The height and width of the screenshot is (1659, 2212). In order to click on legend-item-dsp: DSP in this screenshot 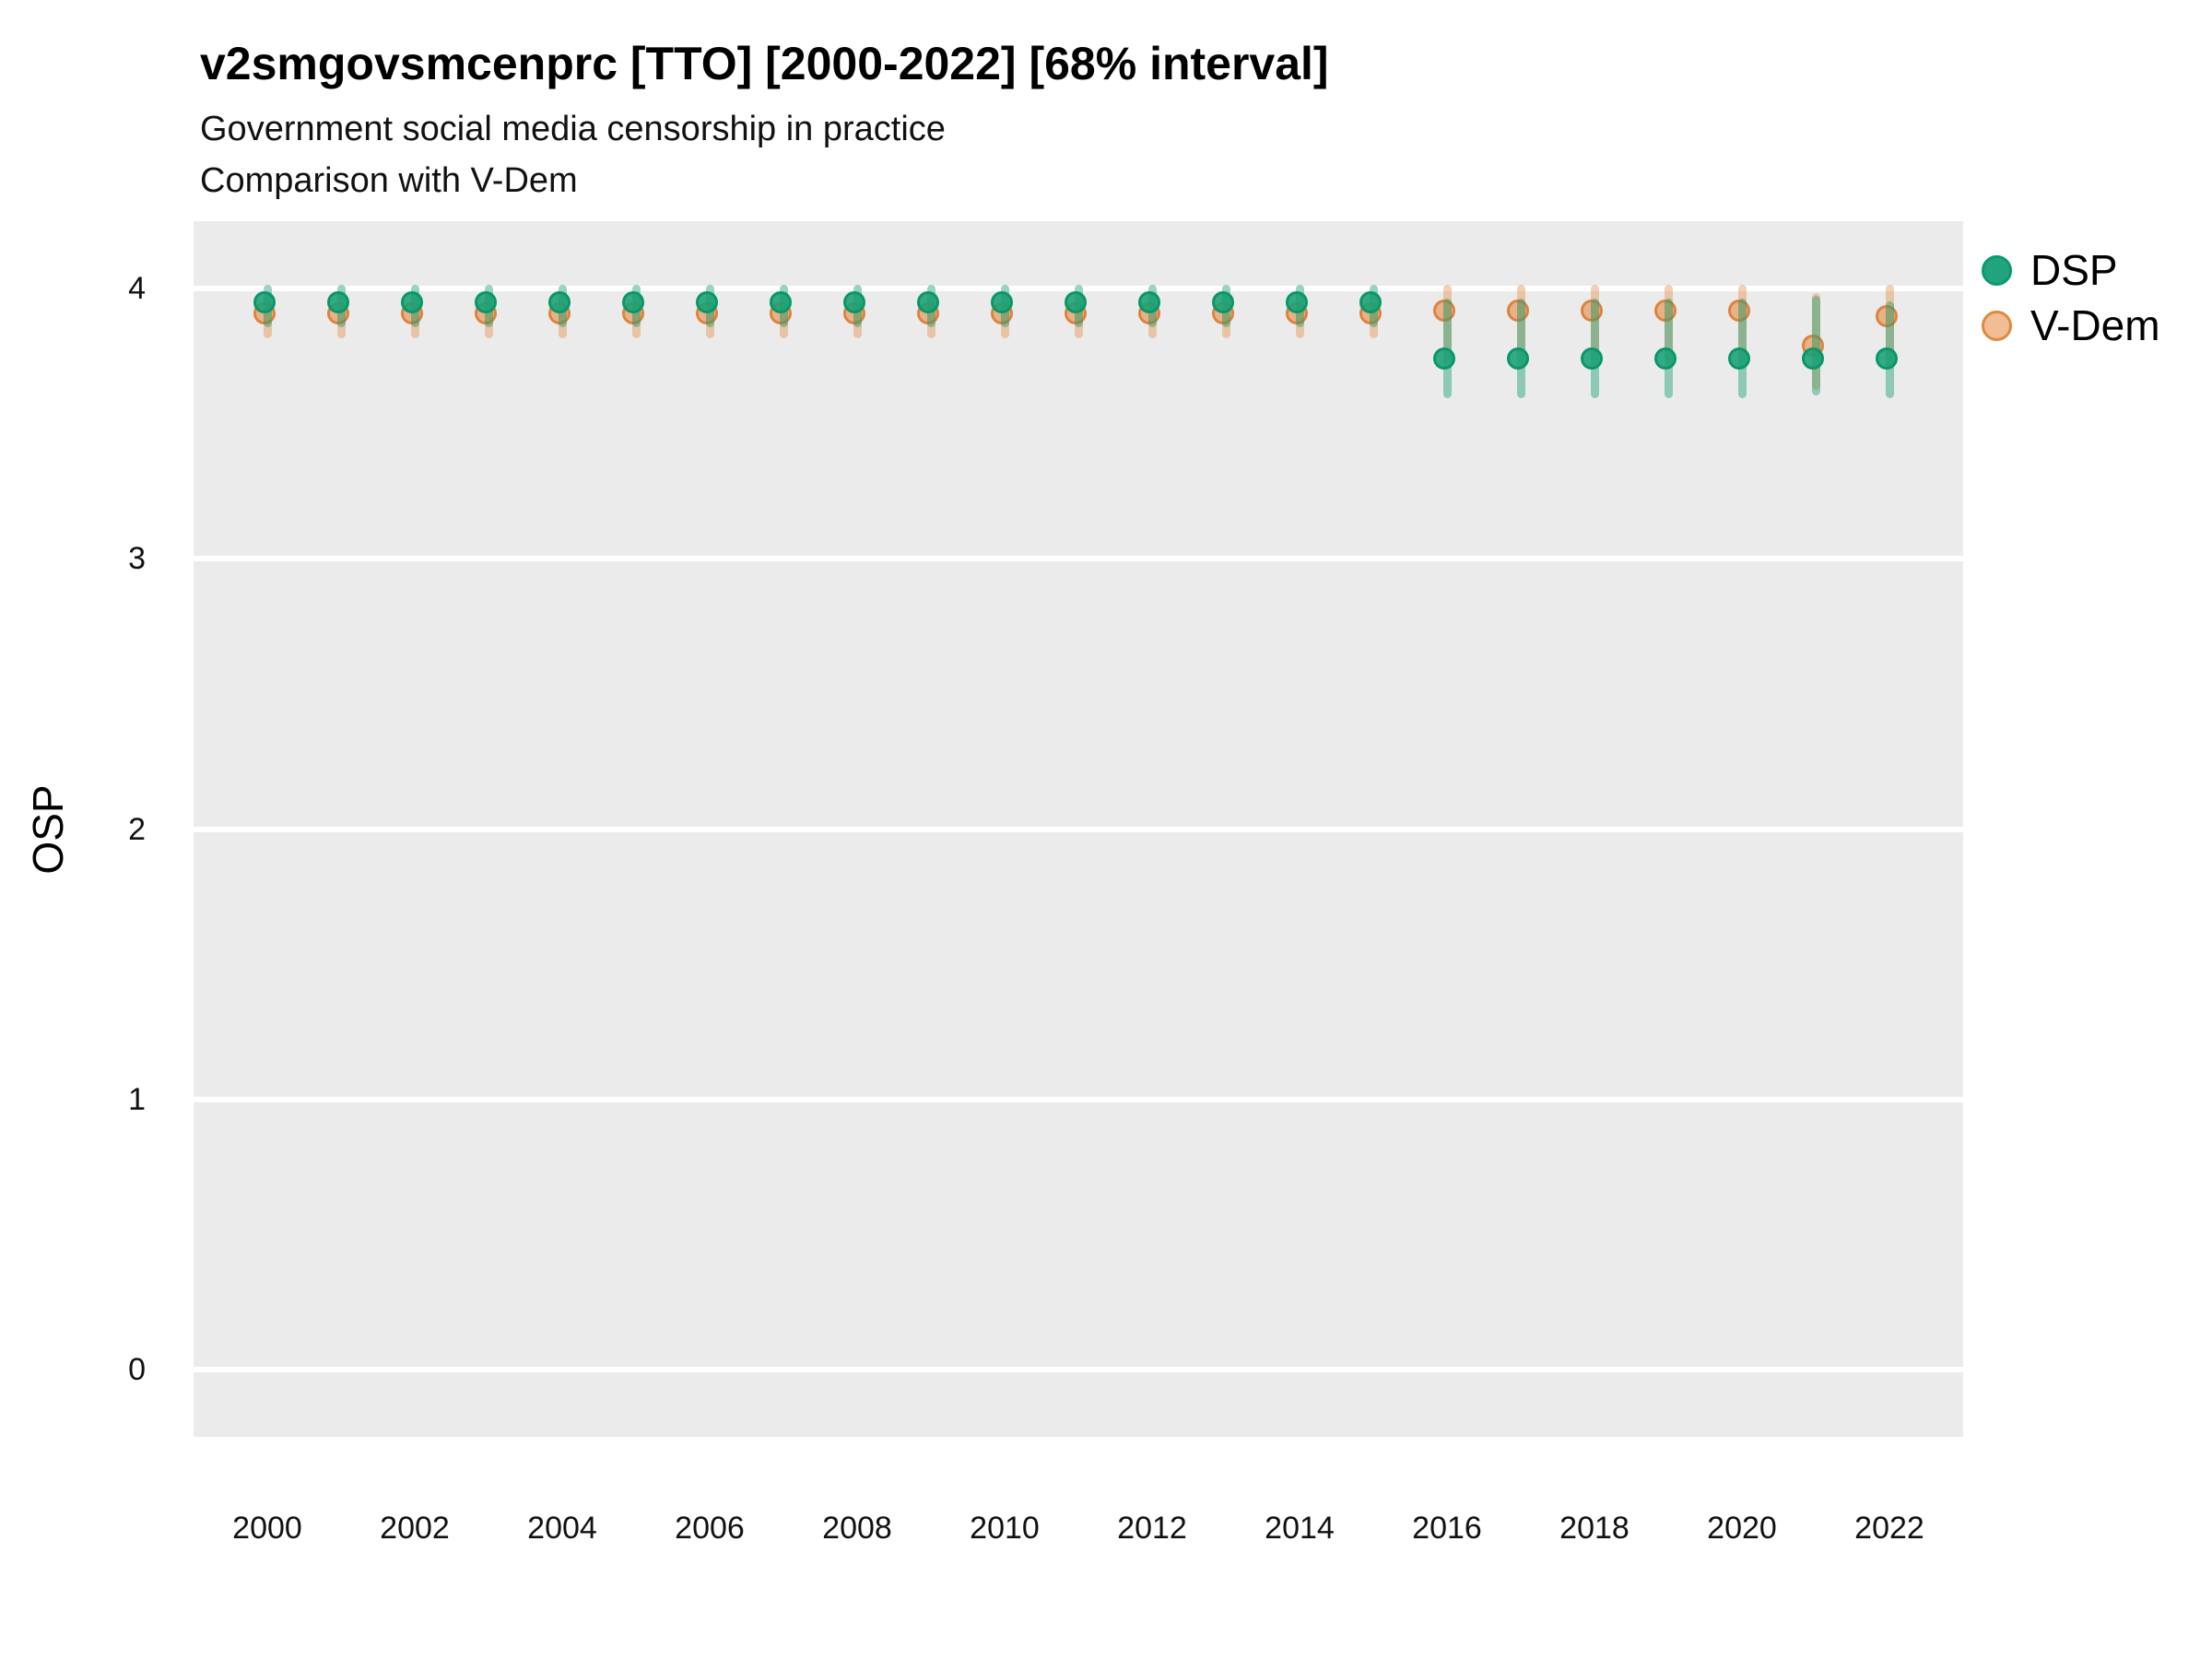, I will do `click(2071, 270)`.